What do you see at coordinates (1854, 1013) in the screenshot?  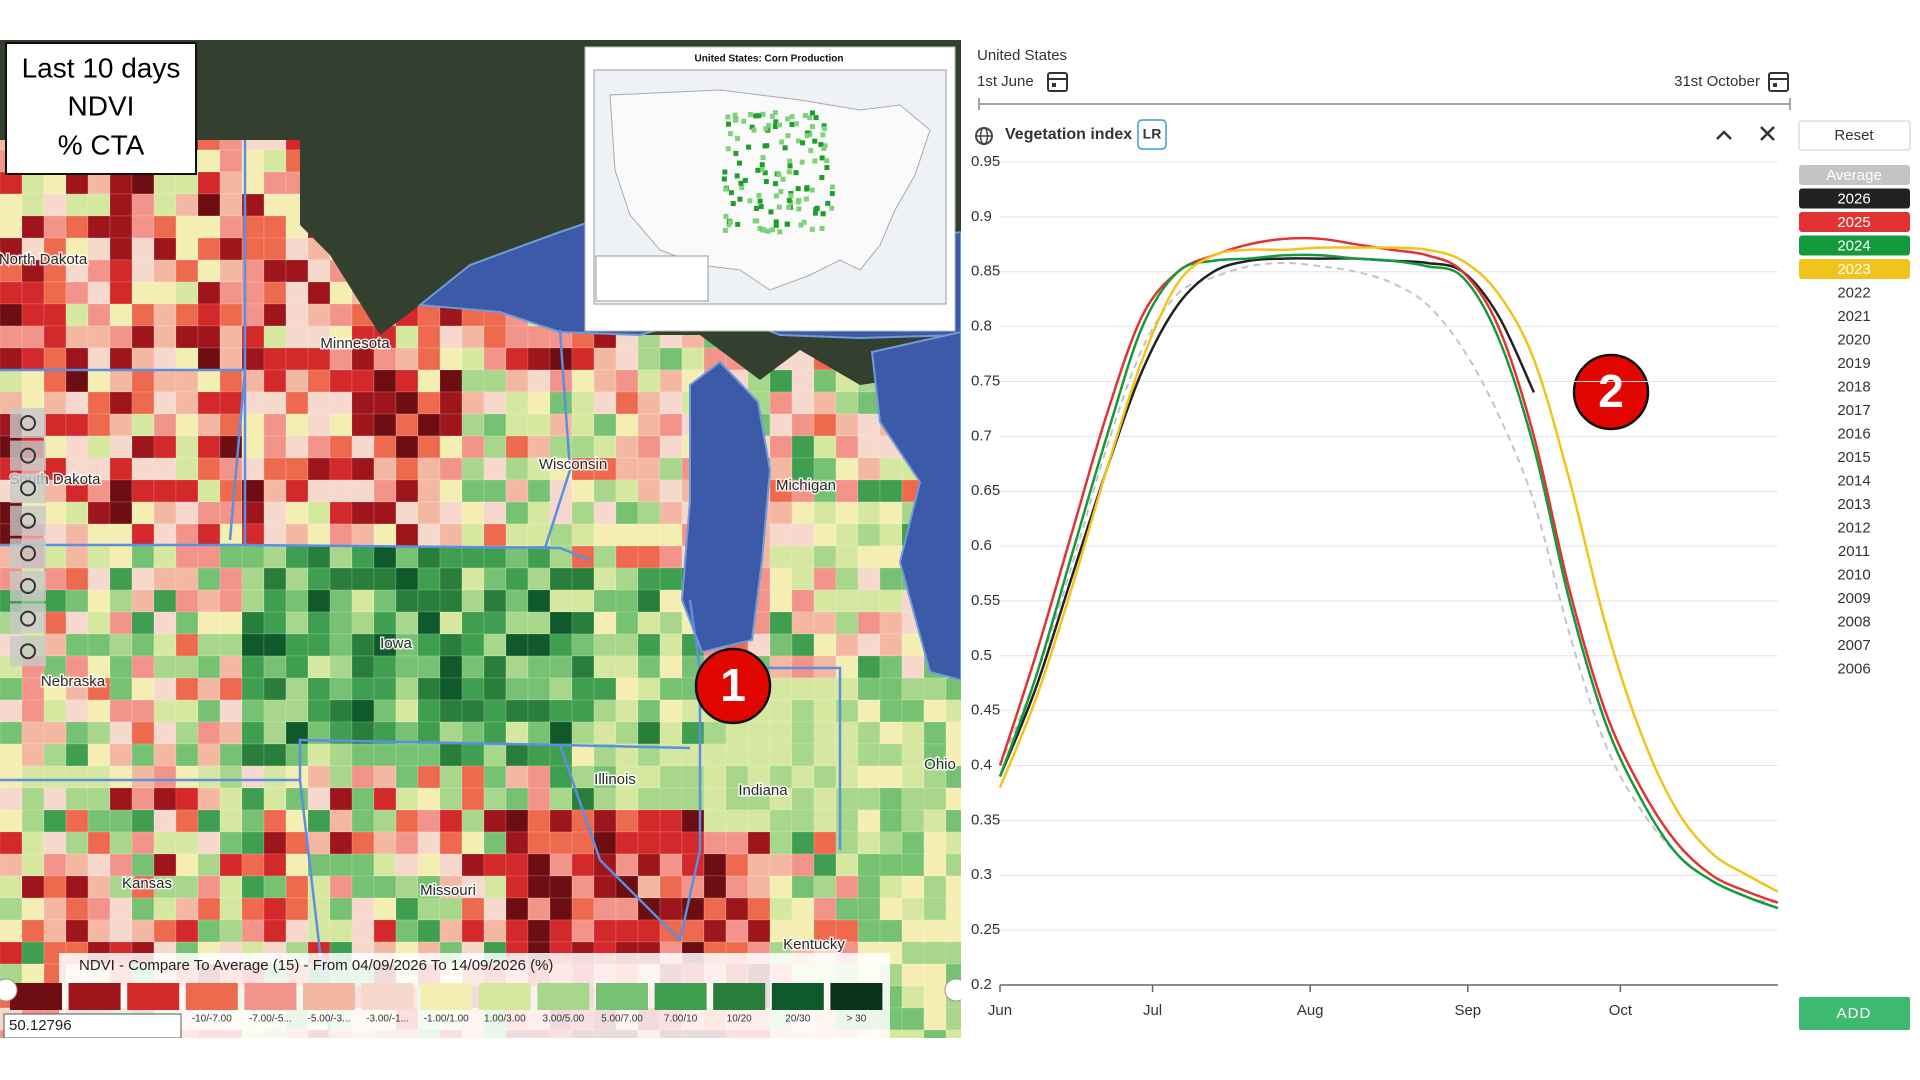 I see `add-button` at bounding box center [1854, 1013].